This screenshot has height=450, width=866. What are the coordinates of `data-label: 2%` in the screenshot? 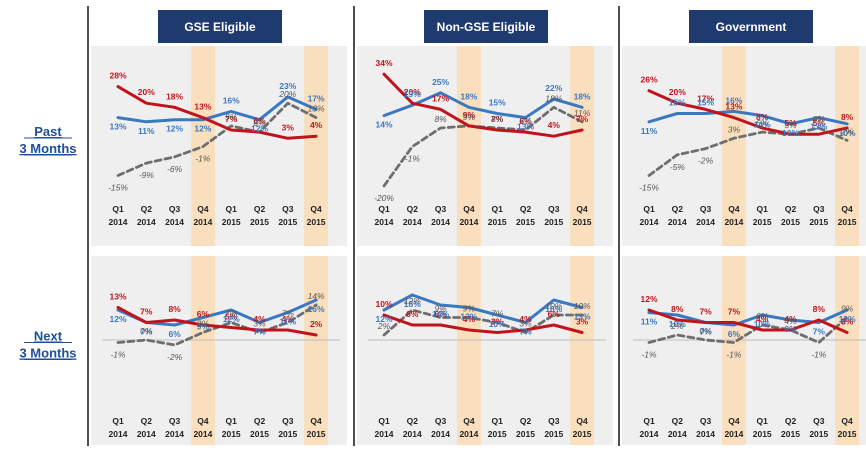 It's located at (847, 131).